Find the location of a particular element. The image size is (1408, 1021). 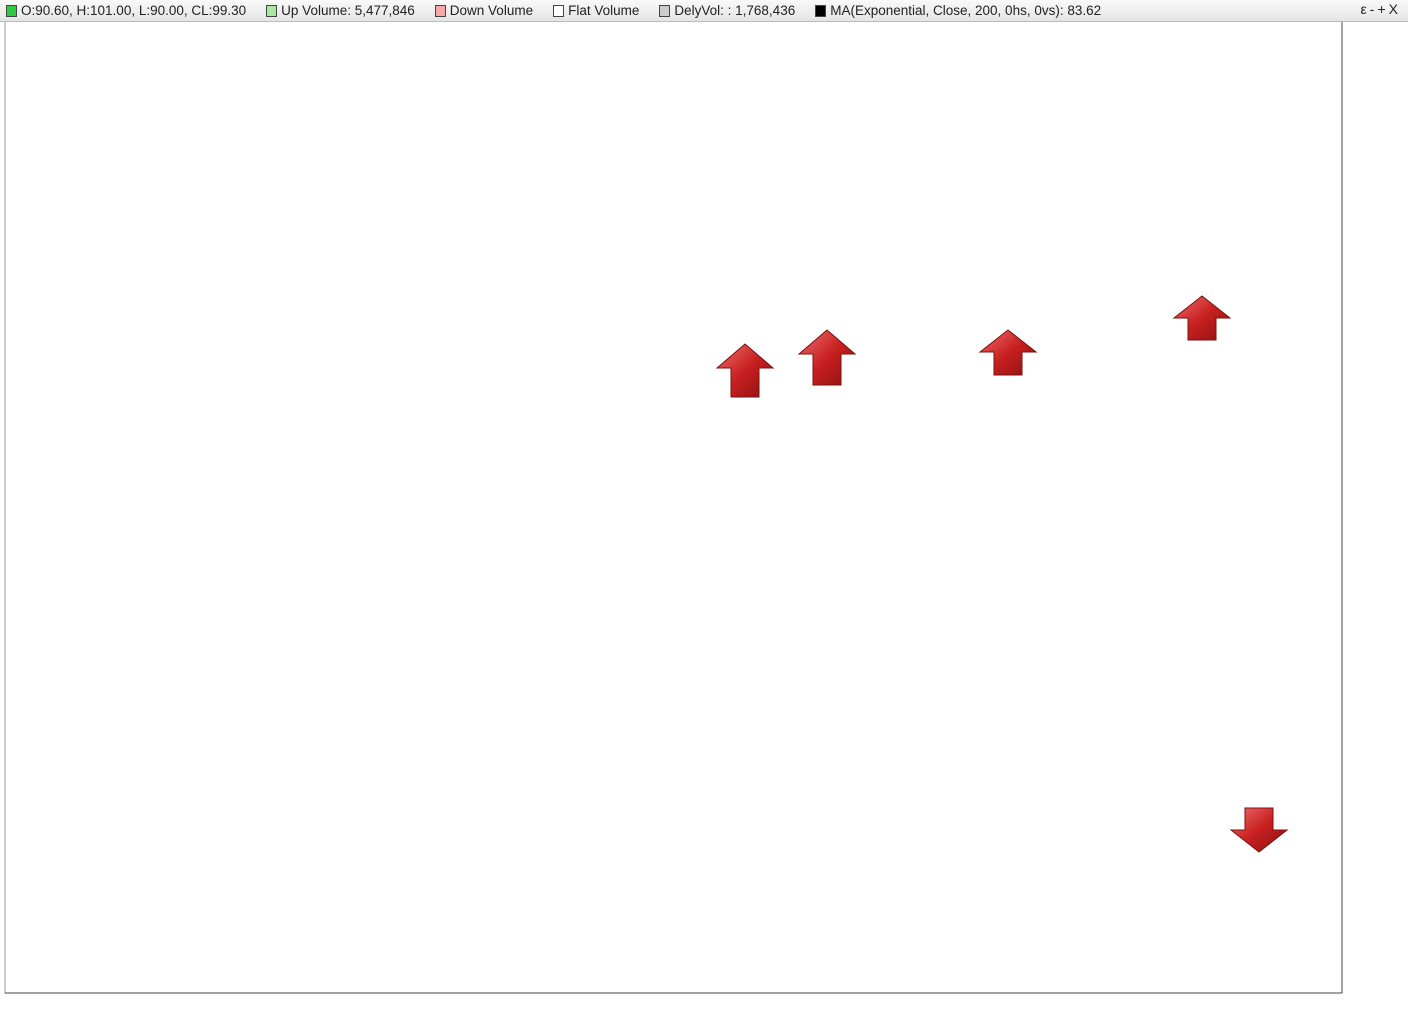

legend-item: O:90.60, H:101.00, L:90.00, CL:99.30 is located at coordinates (126, 10).